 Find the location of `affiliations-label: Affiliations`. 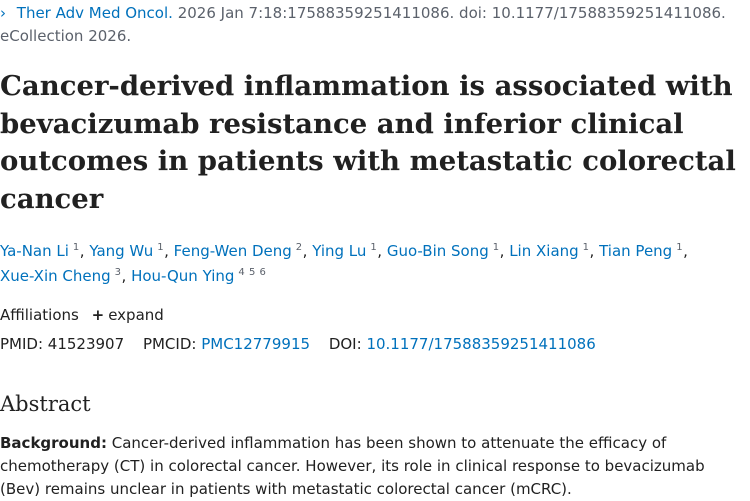

affiliations-label: Affiliations is located at coordinates (39, 315).